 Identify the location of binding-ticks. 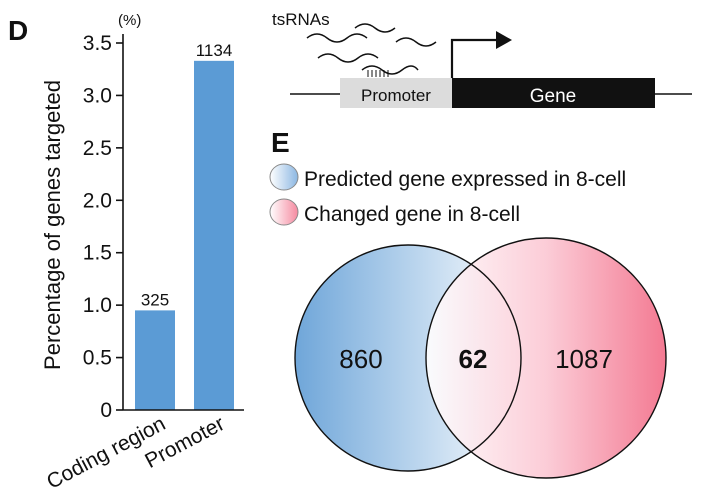
(378, 73).